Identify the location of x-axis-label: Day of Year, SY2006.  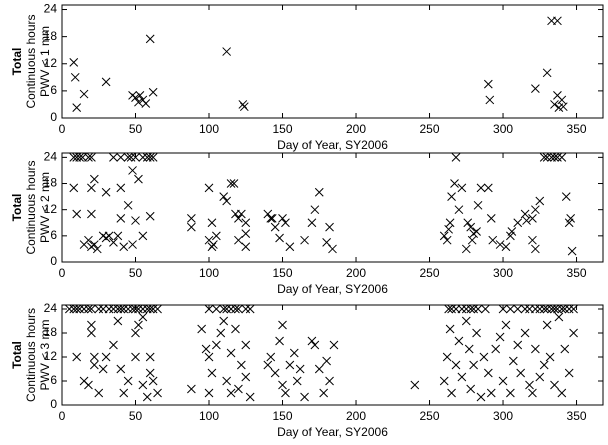
(332, 432).